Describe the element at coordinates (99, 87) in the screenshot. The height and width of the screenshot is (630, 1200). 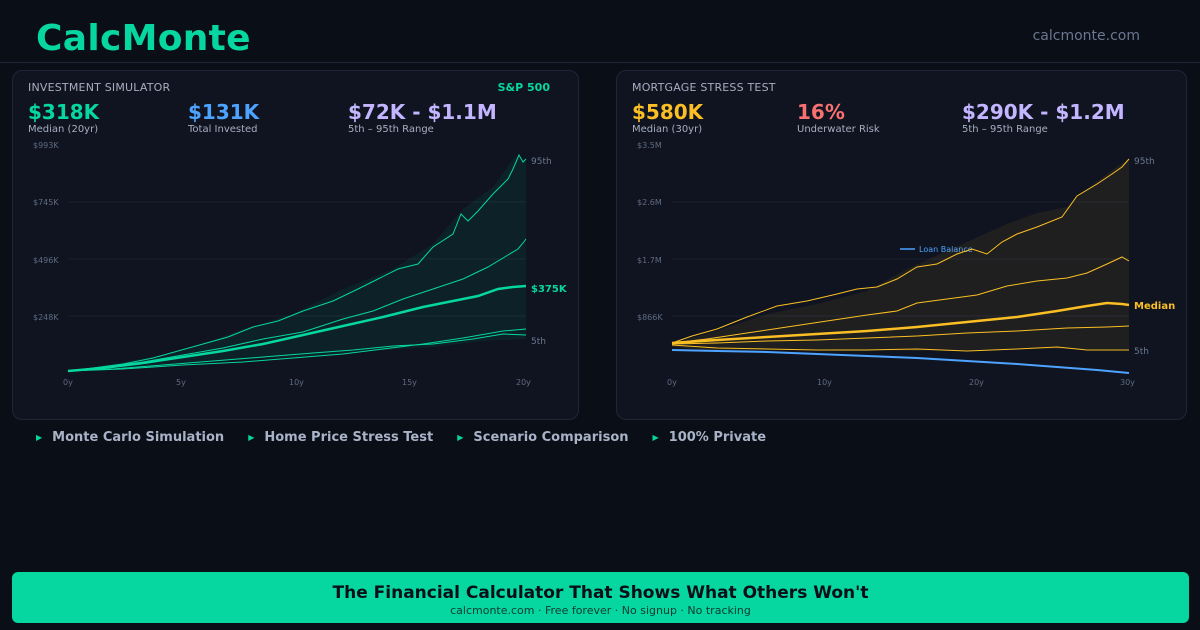
I see `card-title: INVESTMENT SIMULATOR` at that location.